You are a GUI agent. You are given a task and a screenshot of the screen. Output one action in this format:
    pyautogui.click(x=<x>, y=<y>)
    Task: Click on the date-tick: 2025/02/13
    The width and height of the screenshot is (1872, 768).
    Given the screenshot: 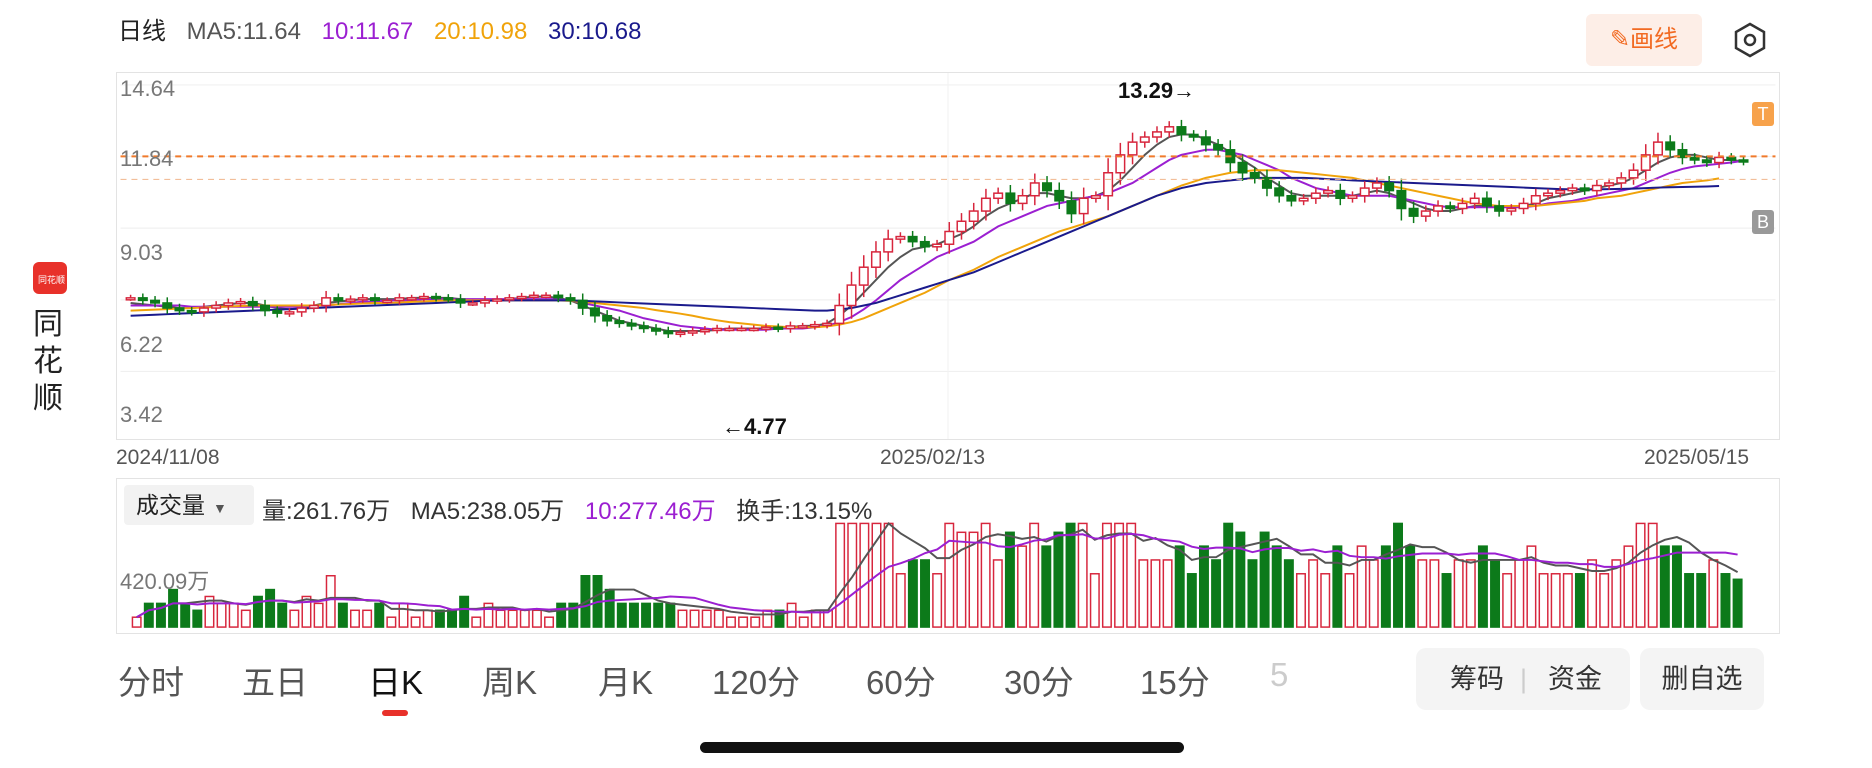 What is the action you would take?
    pyautogui.click(x=933, y=457)
    